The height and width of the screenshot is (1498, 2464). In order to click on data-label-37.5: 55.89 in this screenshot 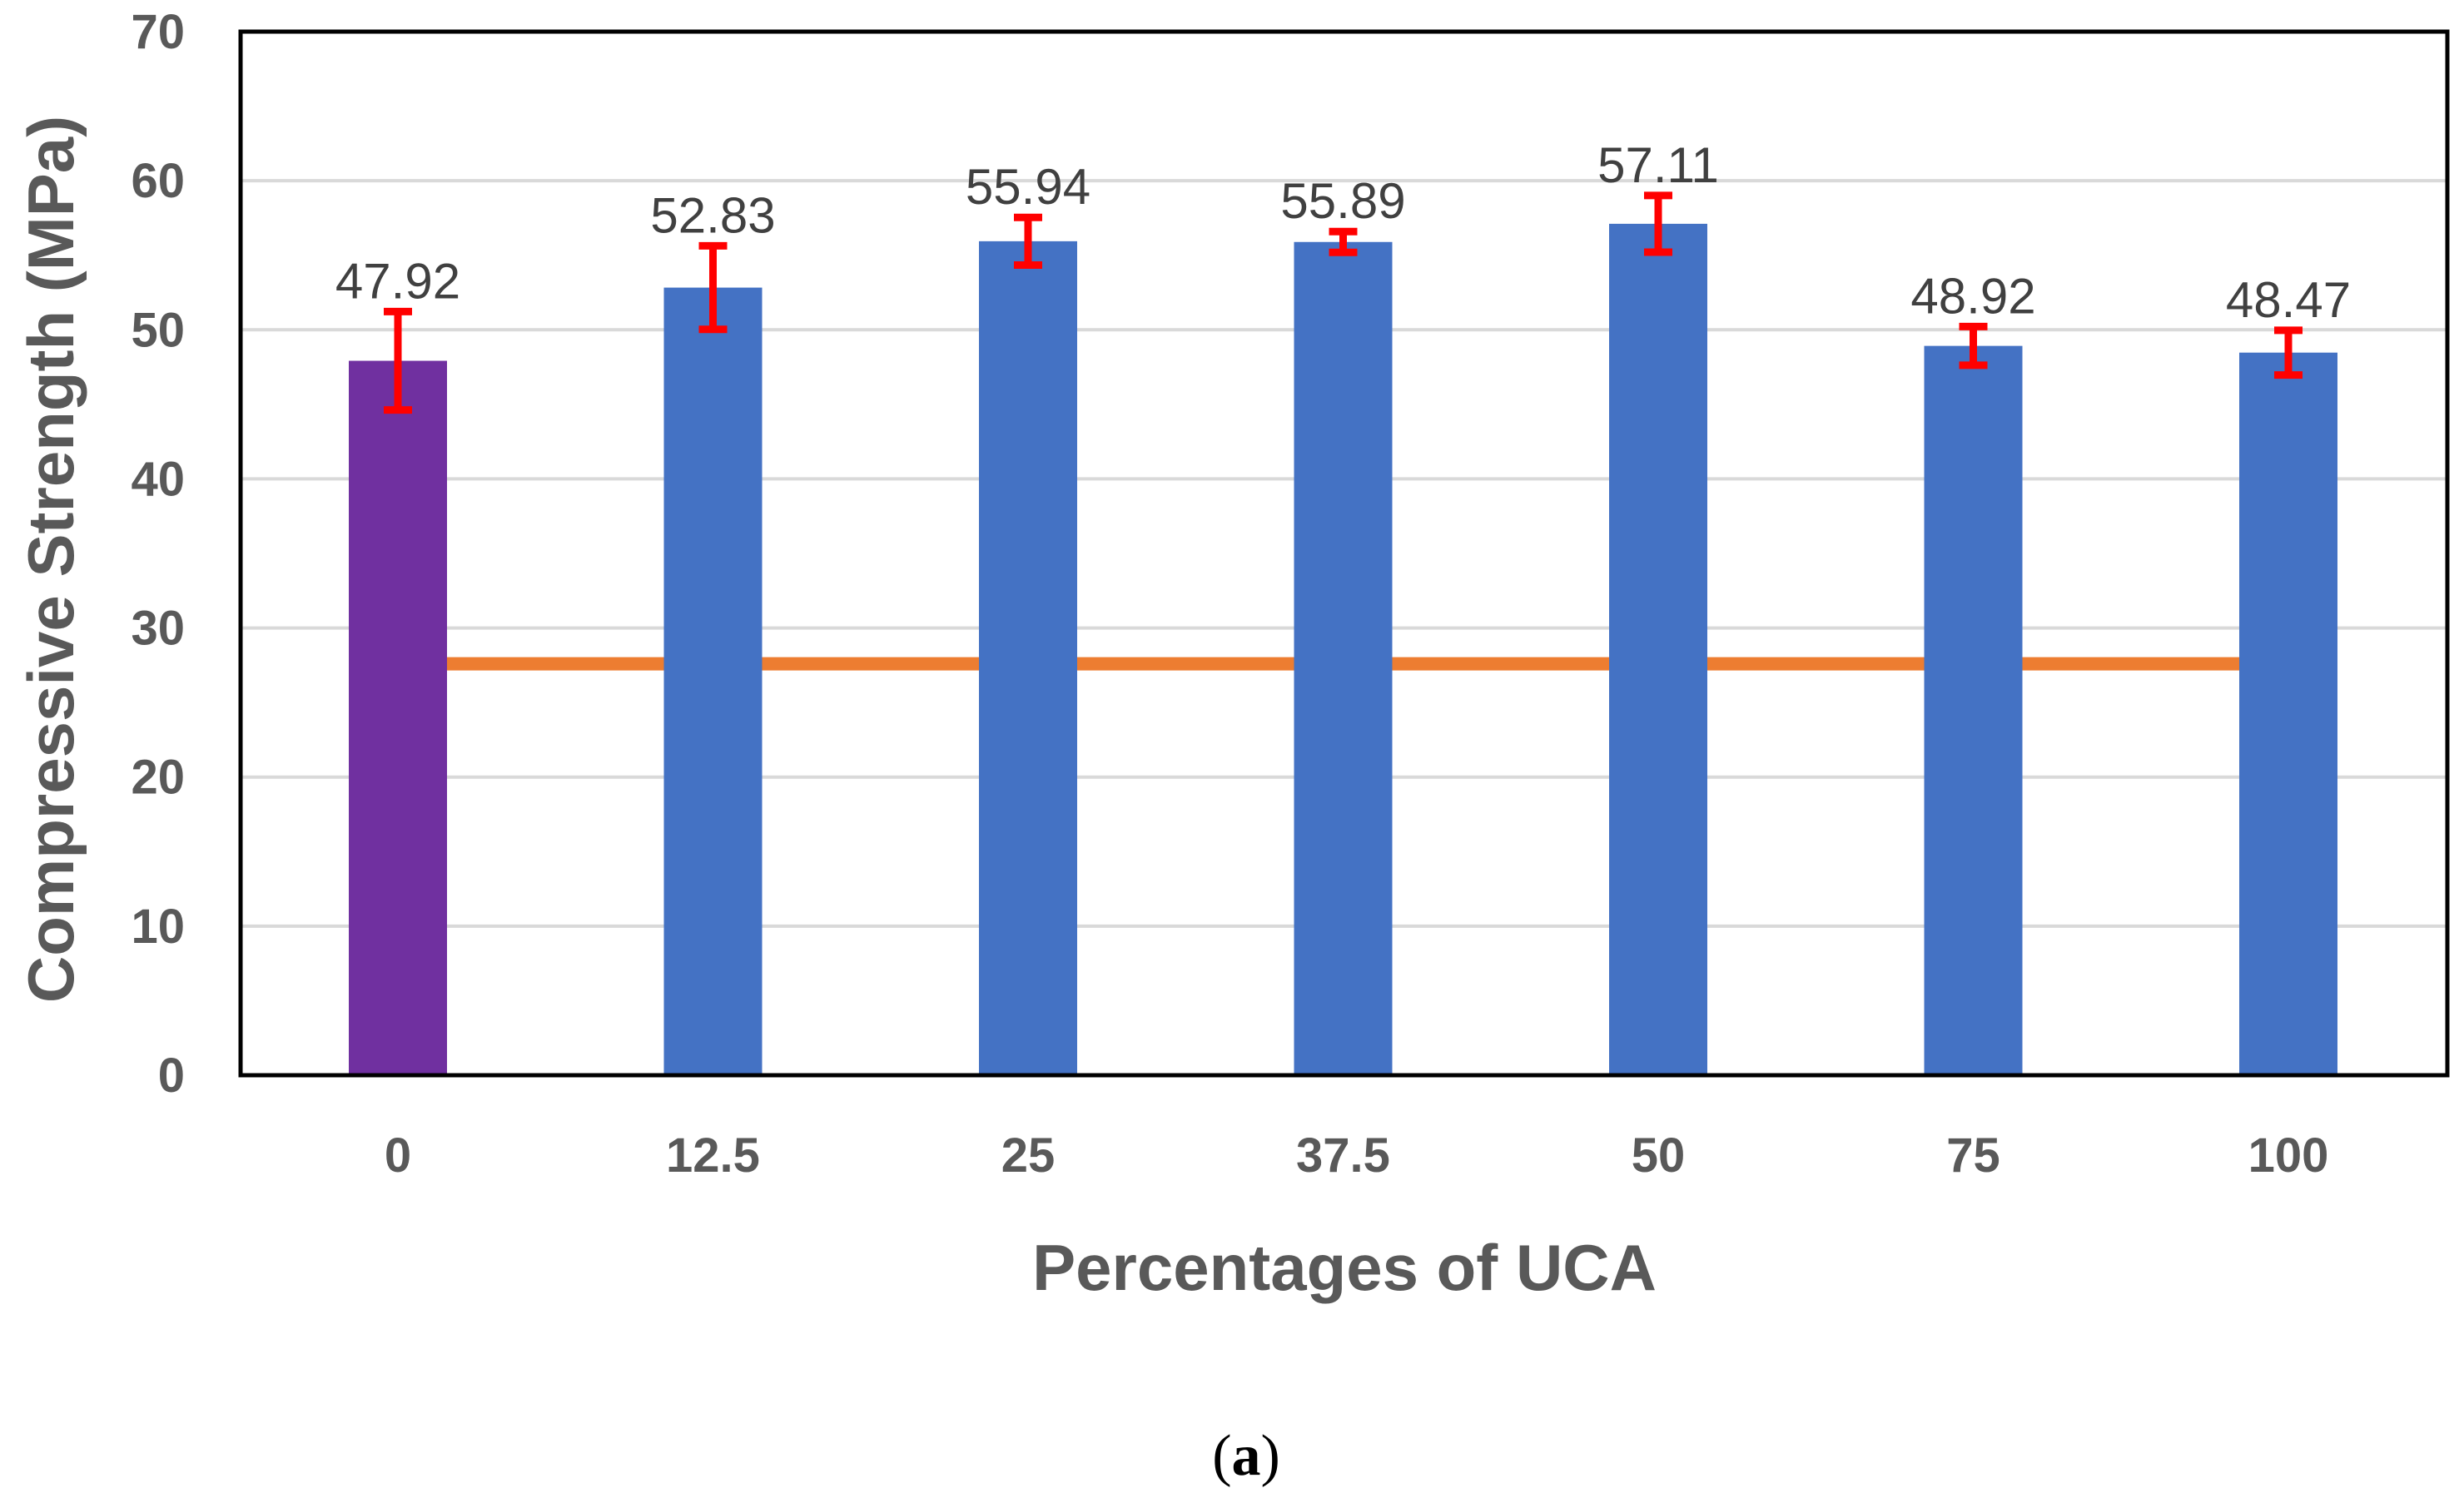, I will do `click(1342, 201)`.